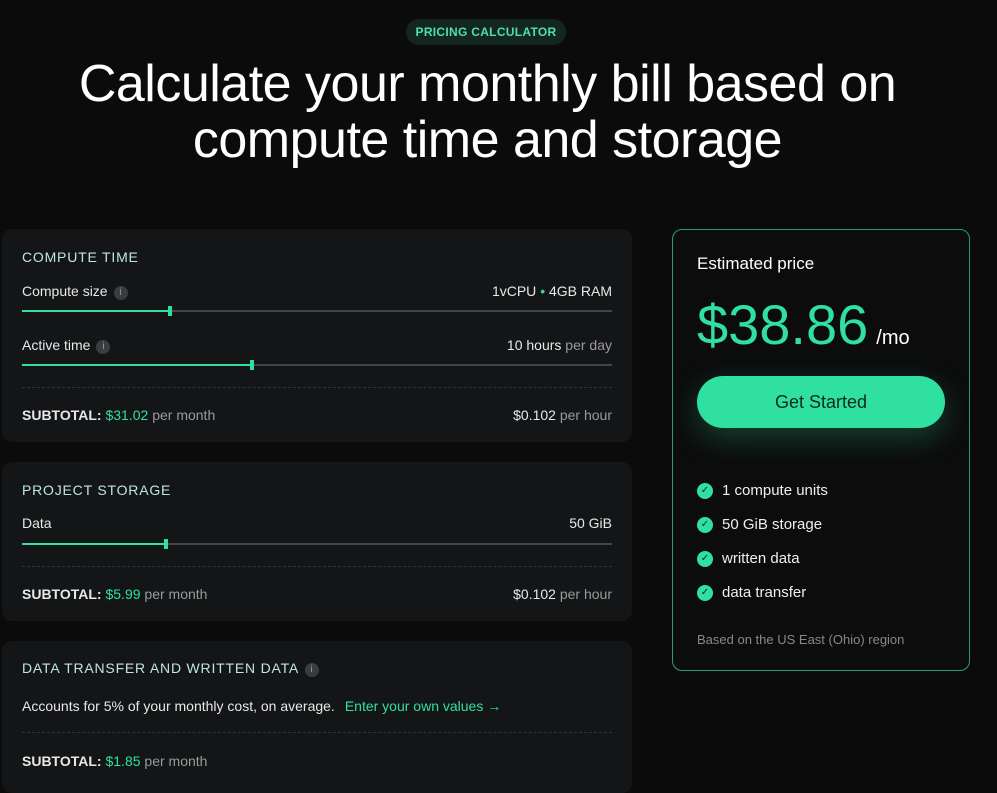 The width and height of the screenshot is (997, 793). What do you see at coordinates (590, 523) in the screenshot?
I see `data-value: 50 GiB` at bounding box center [590, 523].